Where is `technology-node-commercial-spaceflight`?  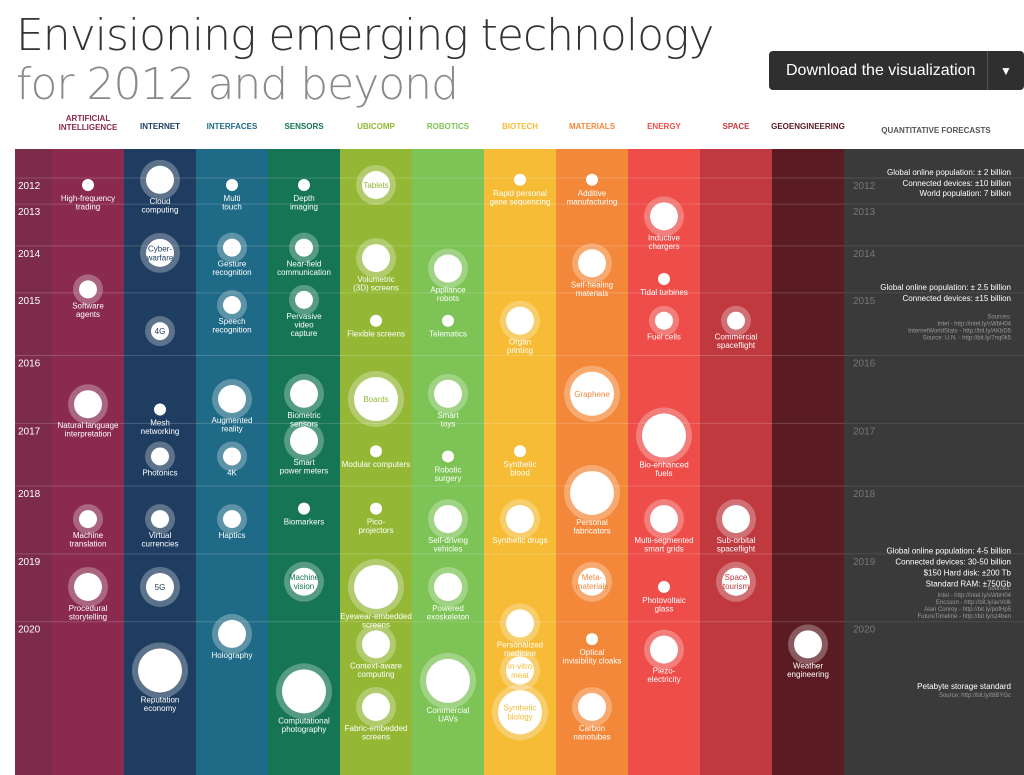 technology-node-commercial-spaceflight is located at coordinates (736, 320).